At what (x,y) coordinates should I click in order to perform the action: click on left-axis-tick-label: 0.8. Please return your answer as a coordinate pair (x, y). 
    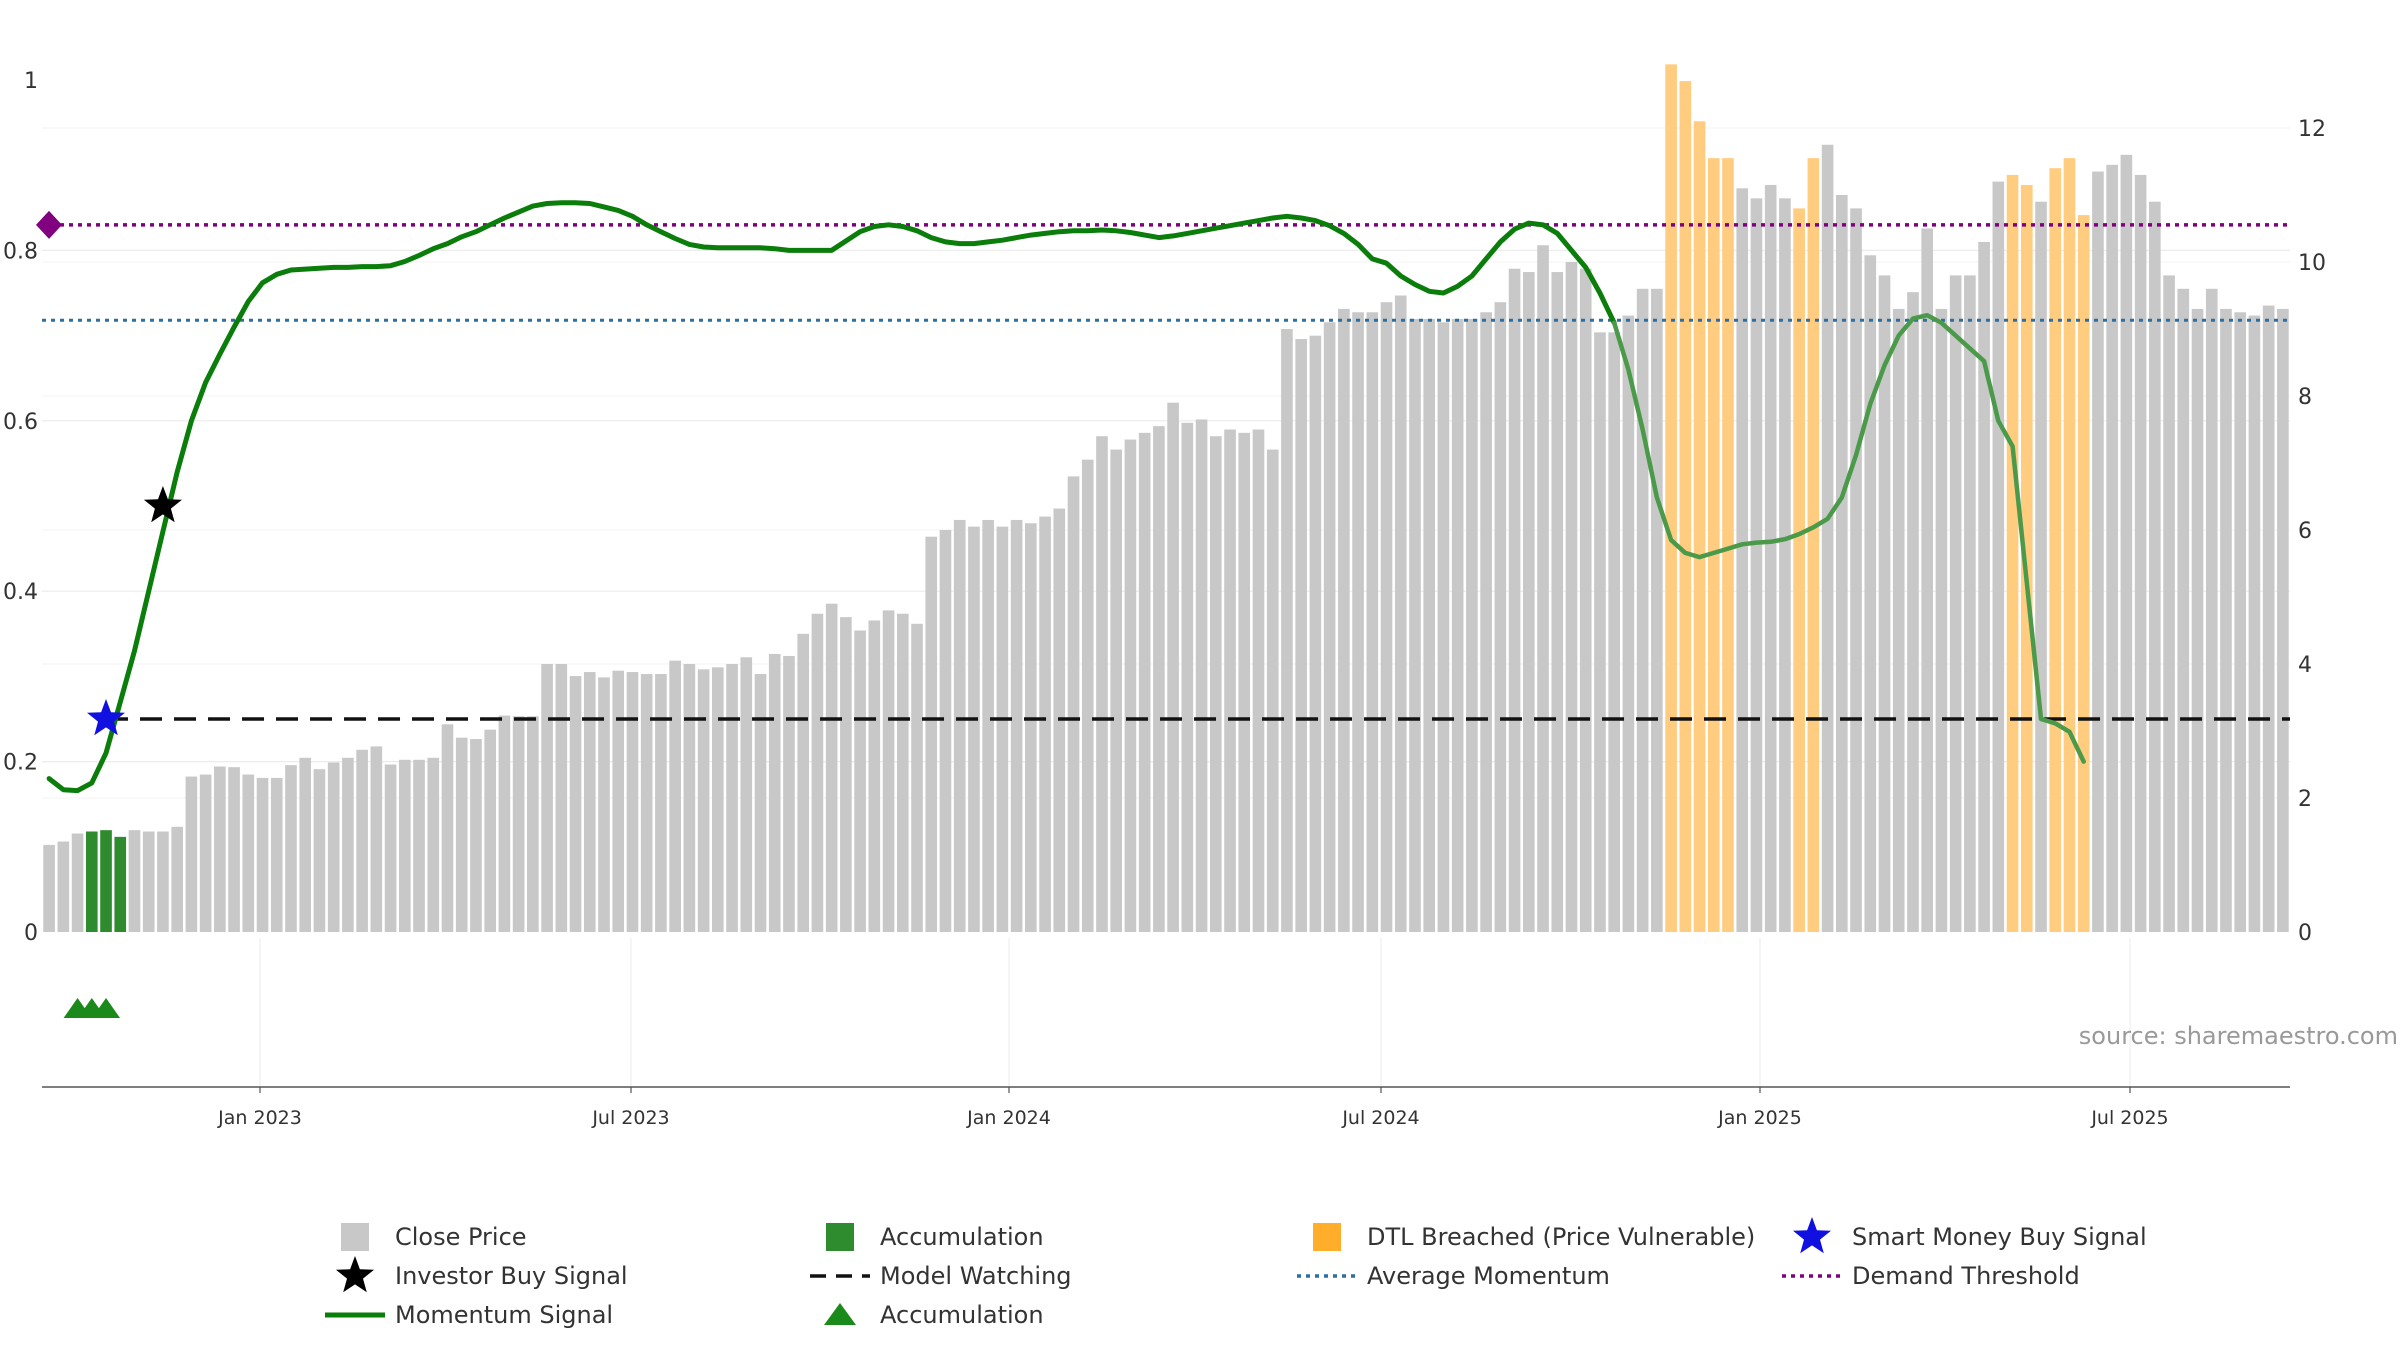
    Looking at the image, I should click on (20, 251).